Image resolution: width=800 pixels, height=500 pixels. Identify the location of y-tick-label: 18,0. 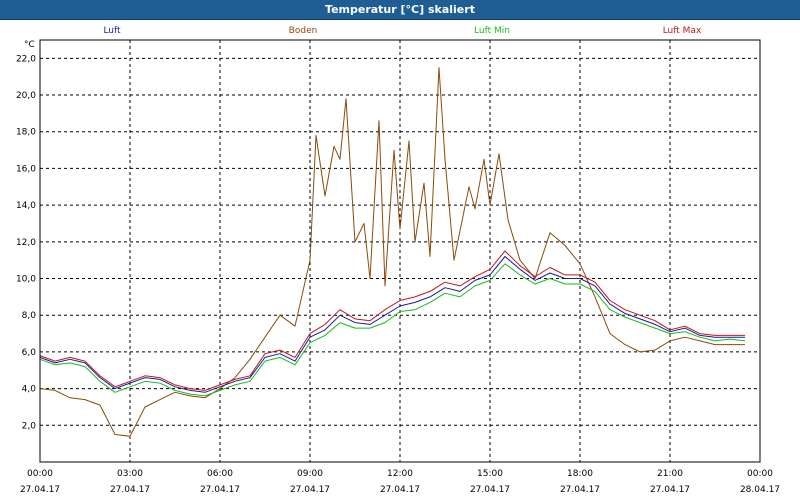
(26, 133).